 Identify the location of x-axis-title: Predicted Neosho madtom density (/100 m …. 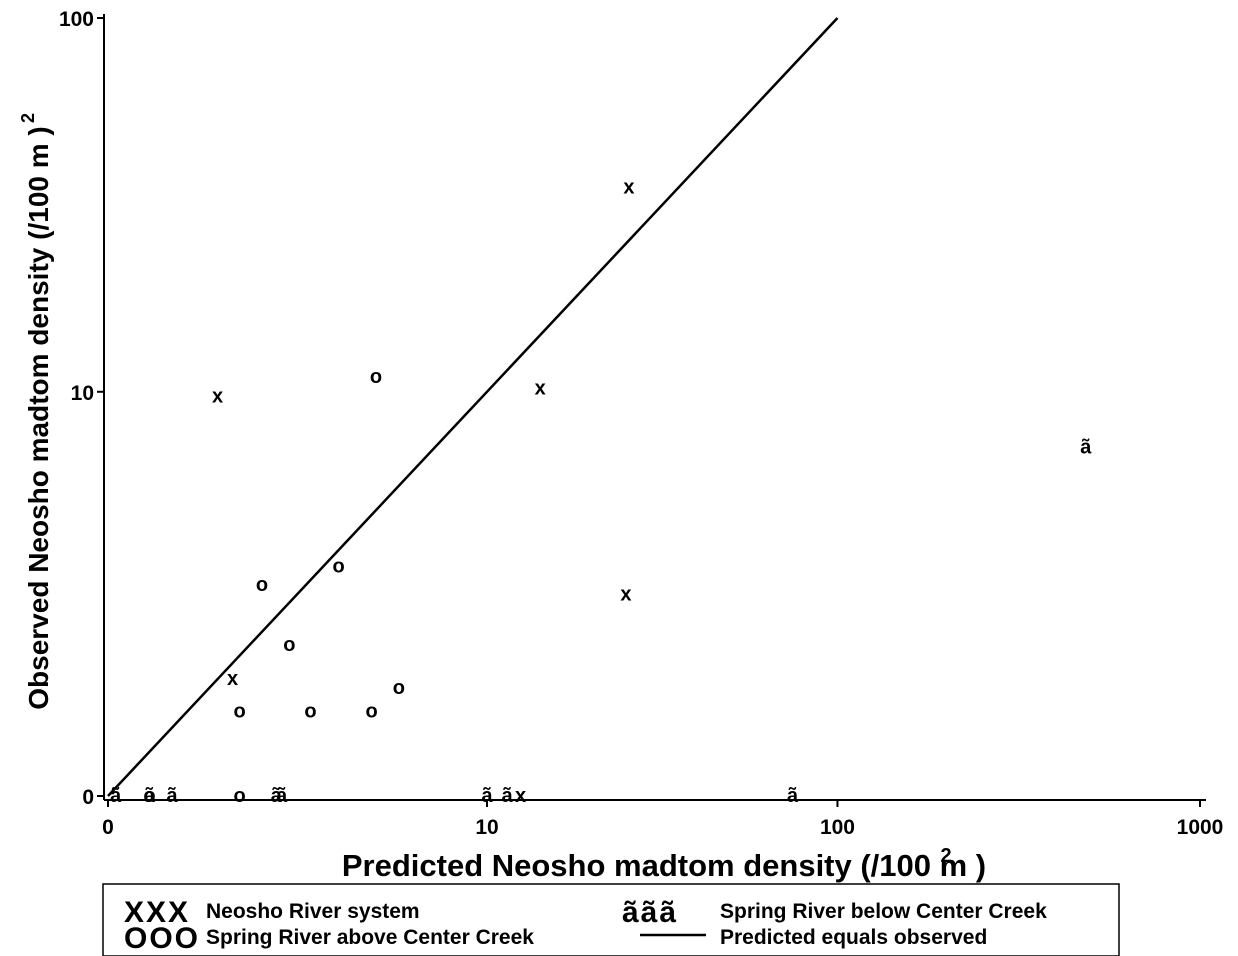
(664, 865).